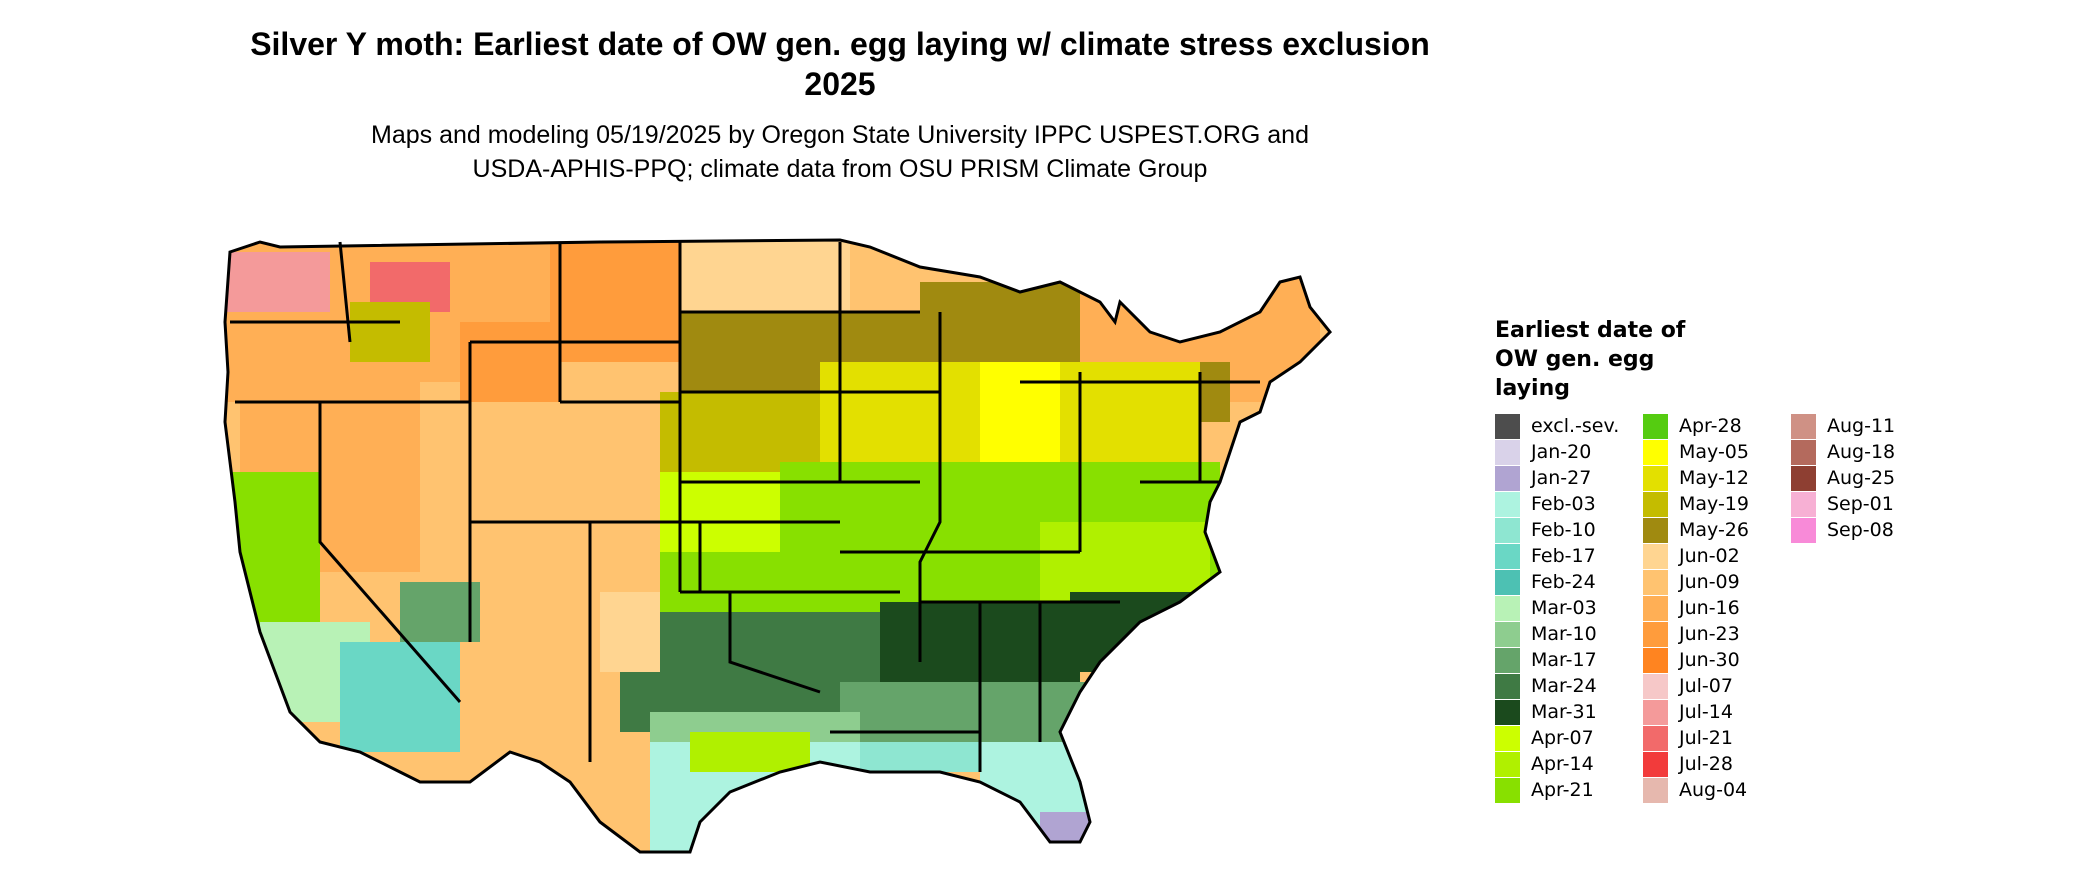  Describe the element at coordinates (1714, 478) in the screenshot. I see `legend-label: May-12` at that location.